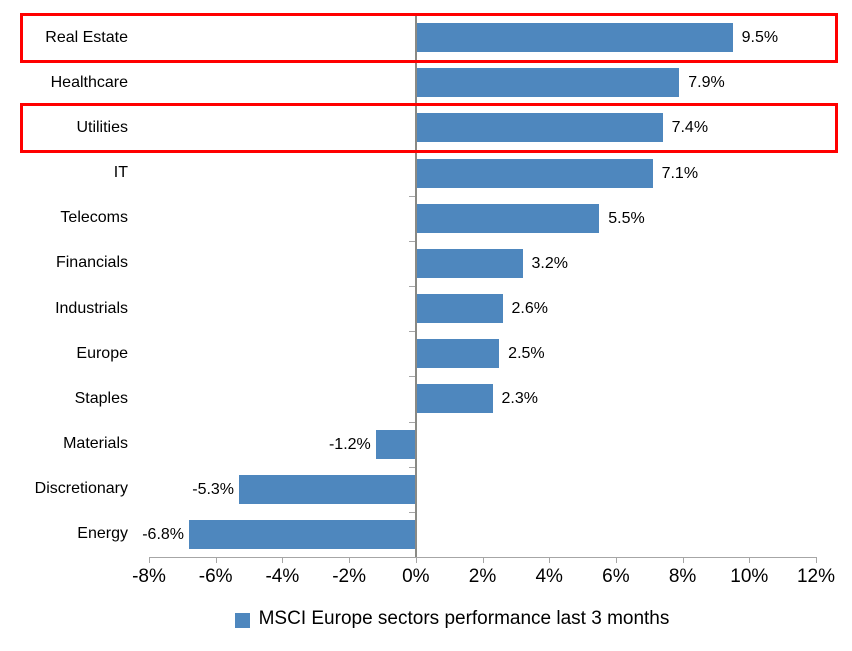 The height and width of the screenshot is (651, 852). Describe the element at coordinates (529, 309) in the screenshot. I see `value-label: 2.6%` at that location.